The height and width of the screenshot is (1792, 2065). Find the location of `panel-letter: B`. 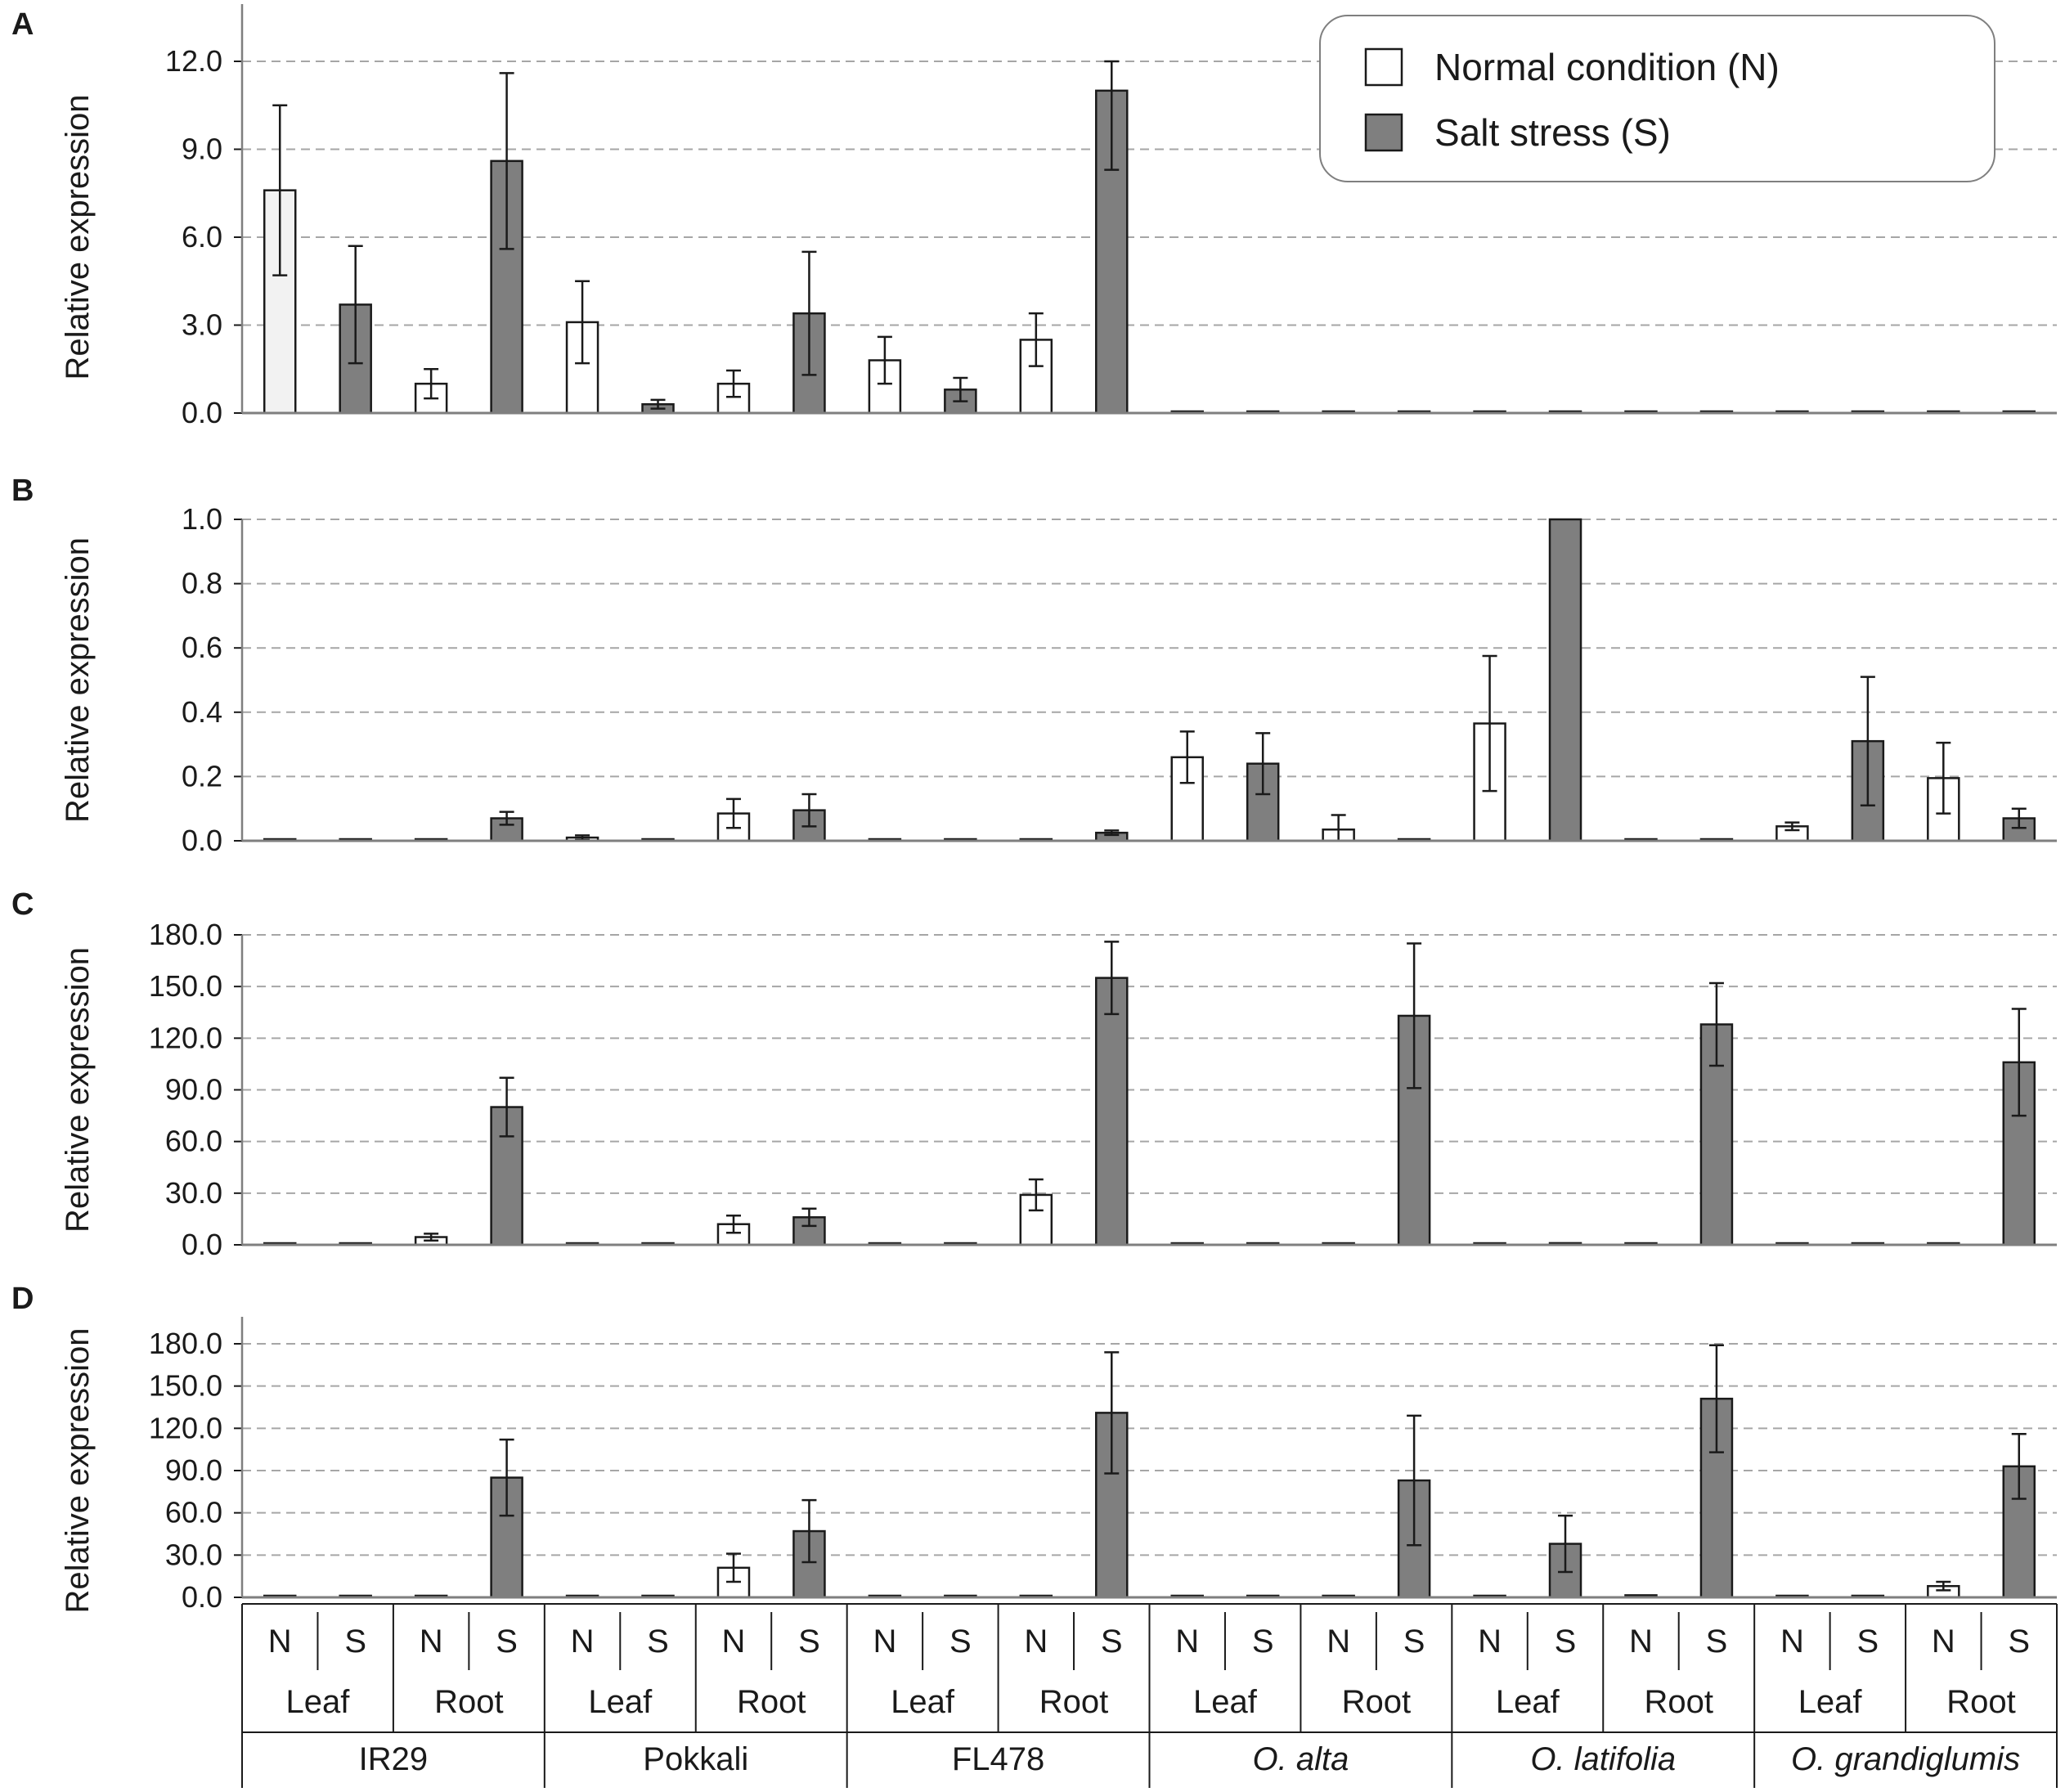

panel-letter: B is located at coordinates (22, 491).